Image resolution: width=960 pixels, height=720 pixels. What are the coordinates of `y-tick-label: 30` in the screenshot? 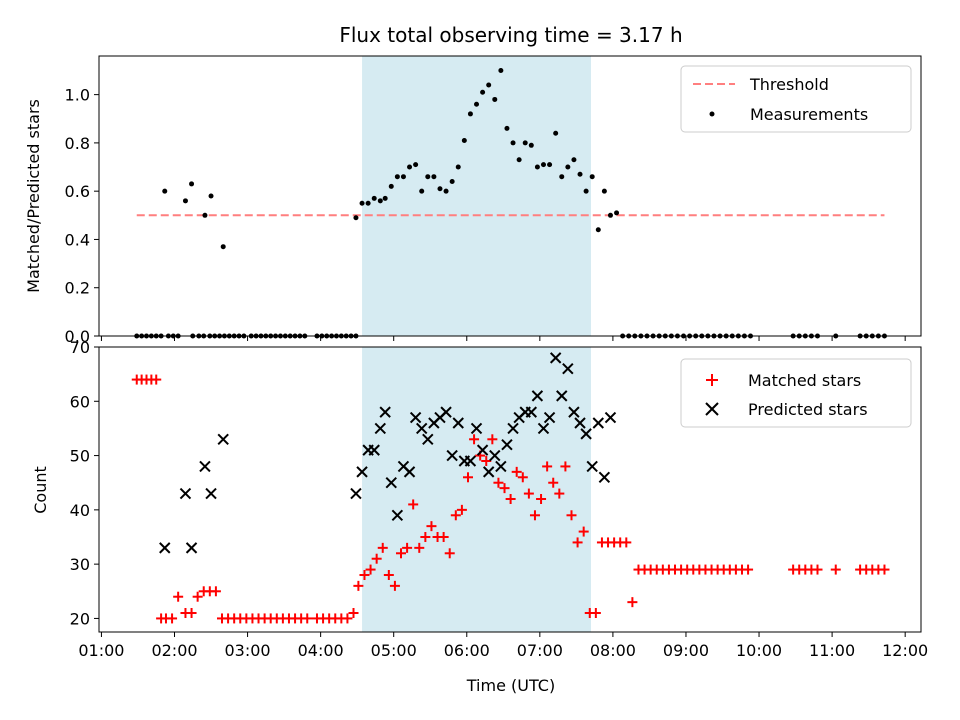 It's located at (80, 564).